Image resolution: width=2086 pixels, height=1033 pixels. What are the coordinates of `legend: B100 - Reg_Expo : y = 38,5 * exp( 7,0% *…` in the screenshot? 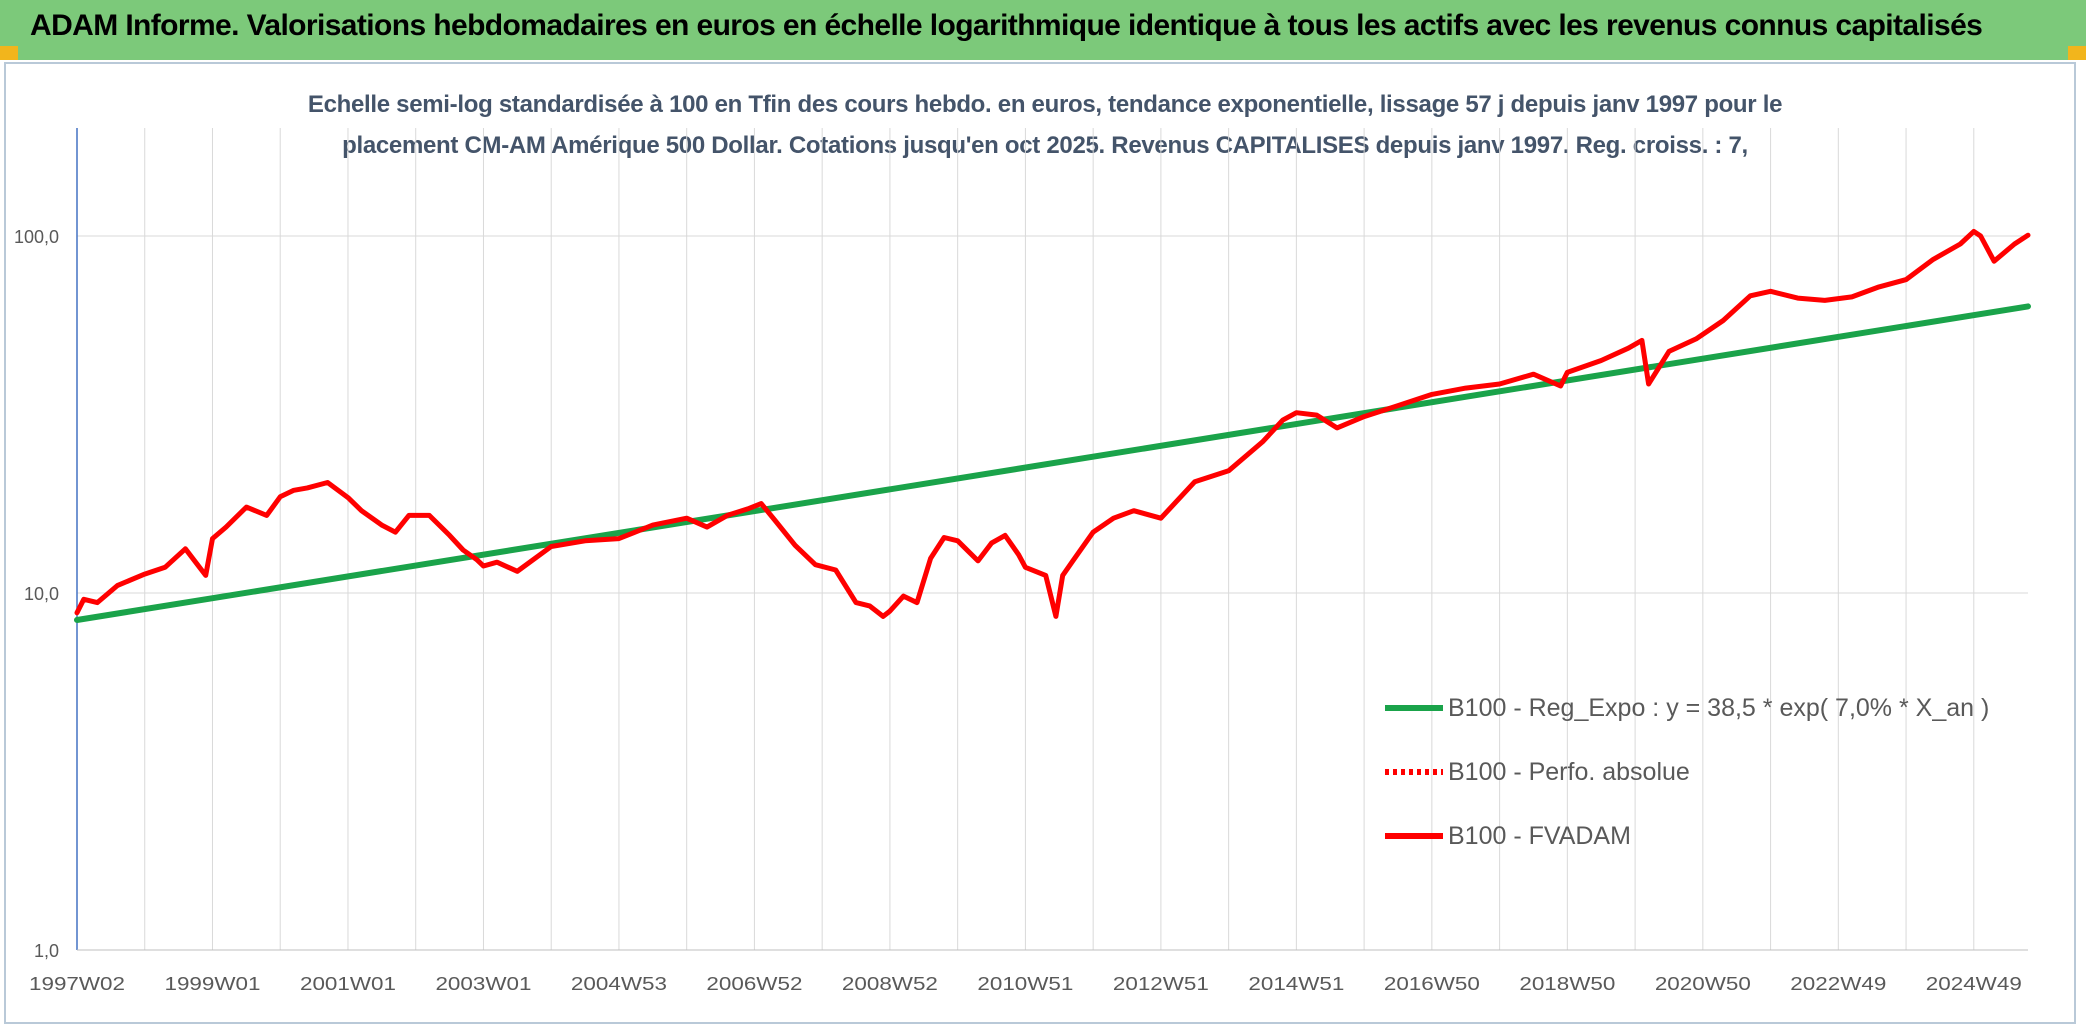 It's located at (1687, 772).